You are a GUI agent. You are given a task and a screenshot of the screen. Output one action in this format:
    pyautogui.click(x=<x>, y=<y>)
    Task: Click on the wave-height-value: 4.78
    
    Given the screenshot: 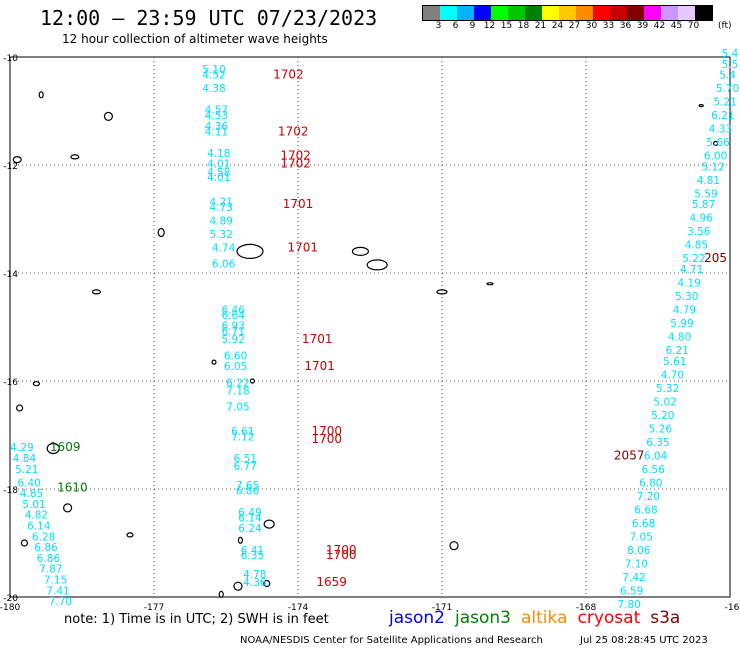 What is the action you would take?
    pyautogui.click(x=254, y=575)
    